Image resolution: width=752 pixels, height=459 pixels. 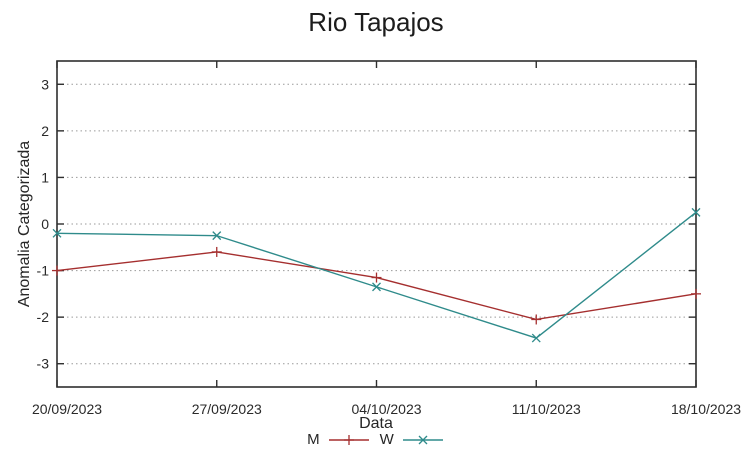 What do you see at coordinates (386, 409) in the screenshot?
I see `x-tick-label: 04/10/2023` at bounding box center [386, 409].